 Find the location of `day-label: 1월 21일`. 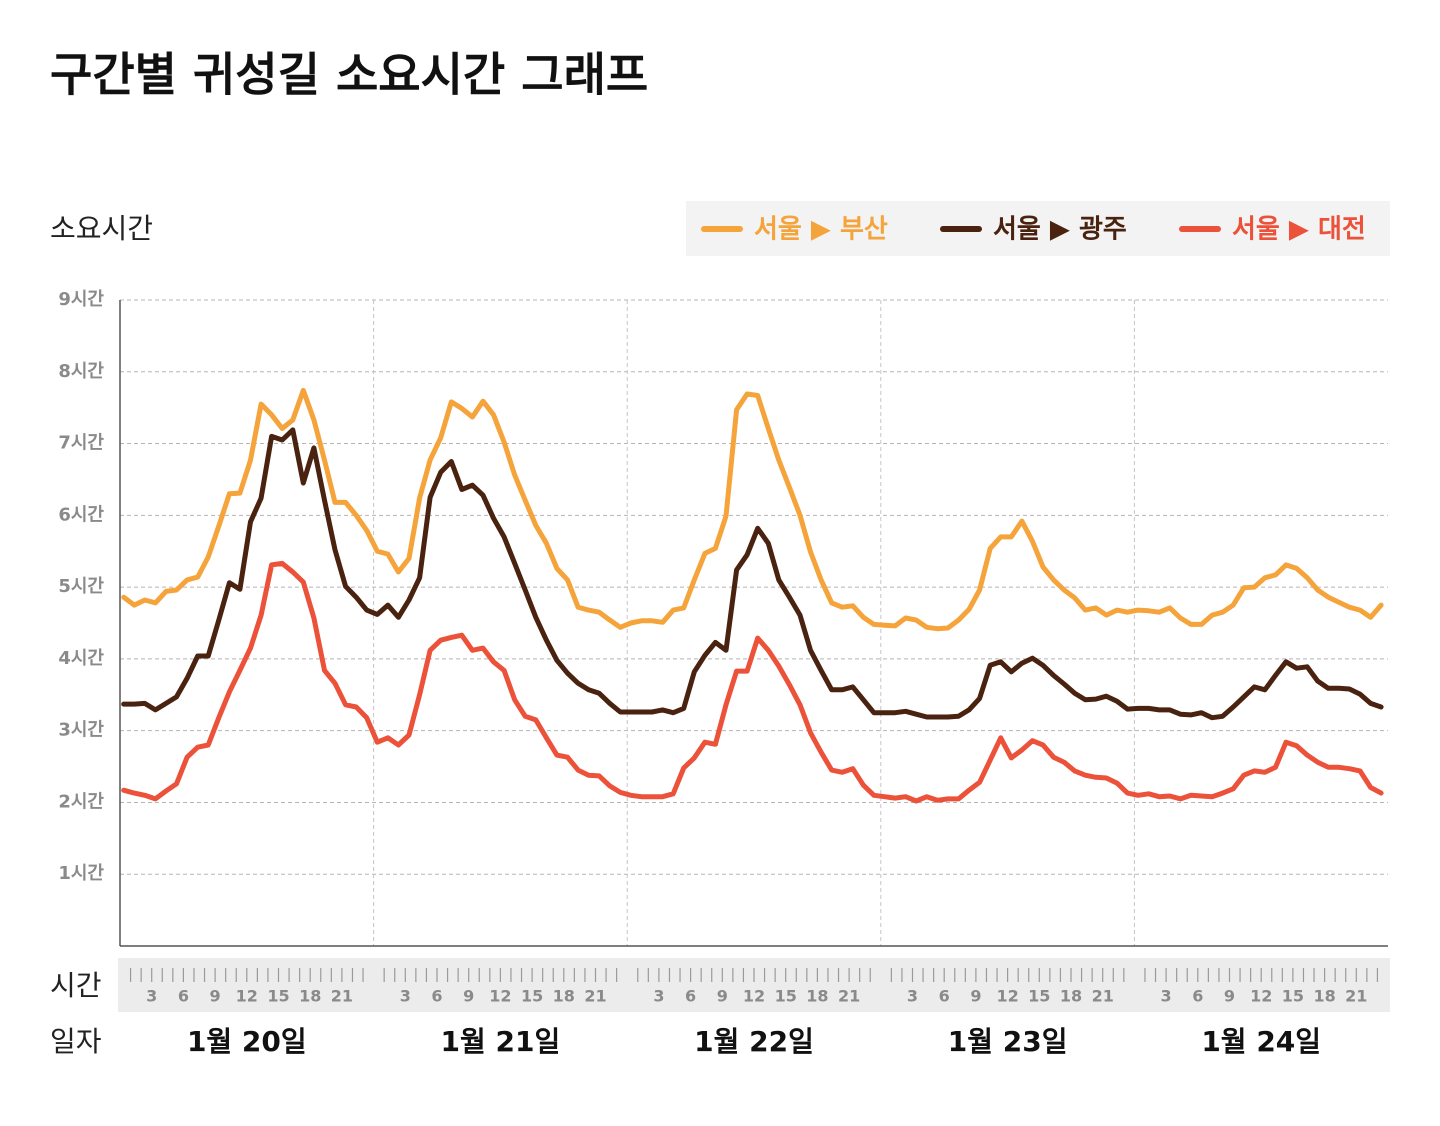

day-label: 1월 21일 is located at coordinates (501, 1041).